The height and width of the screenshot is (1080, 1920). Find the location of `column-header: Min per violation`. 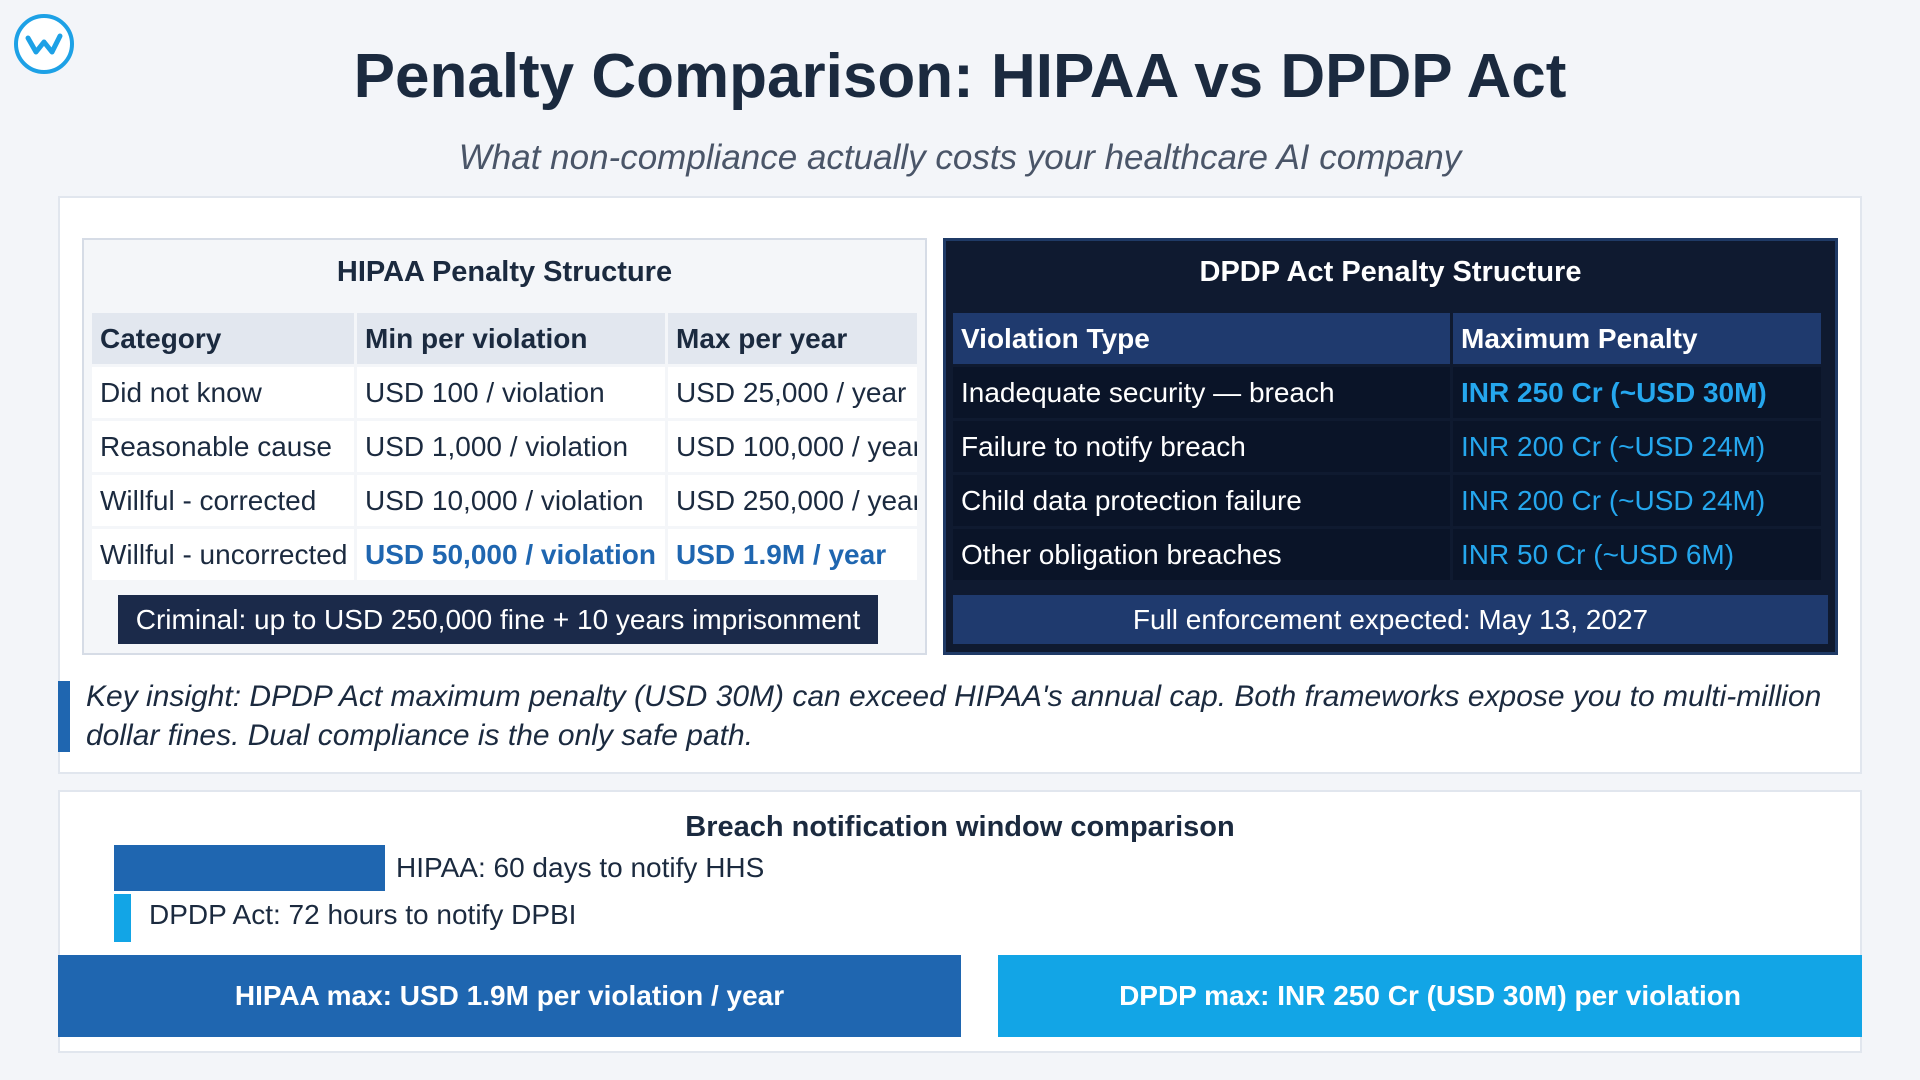

column-header: Min per violation is located at coordinates (511, 338).